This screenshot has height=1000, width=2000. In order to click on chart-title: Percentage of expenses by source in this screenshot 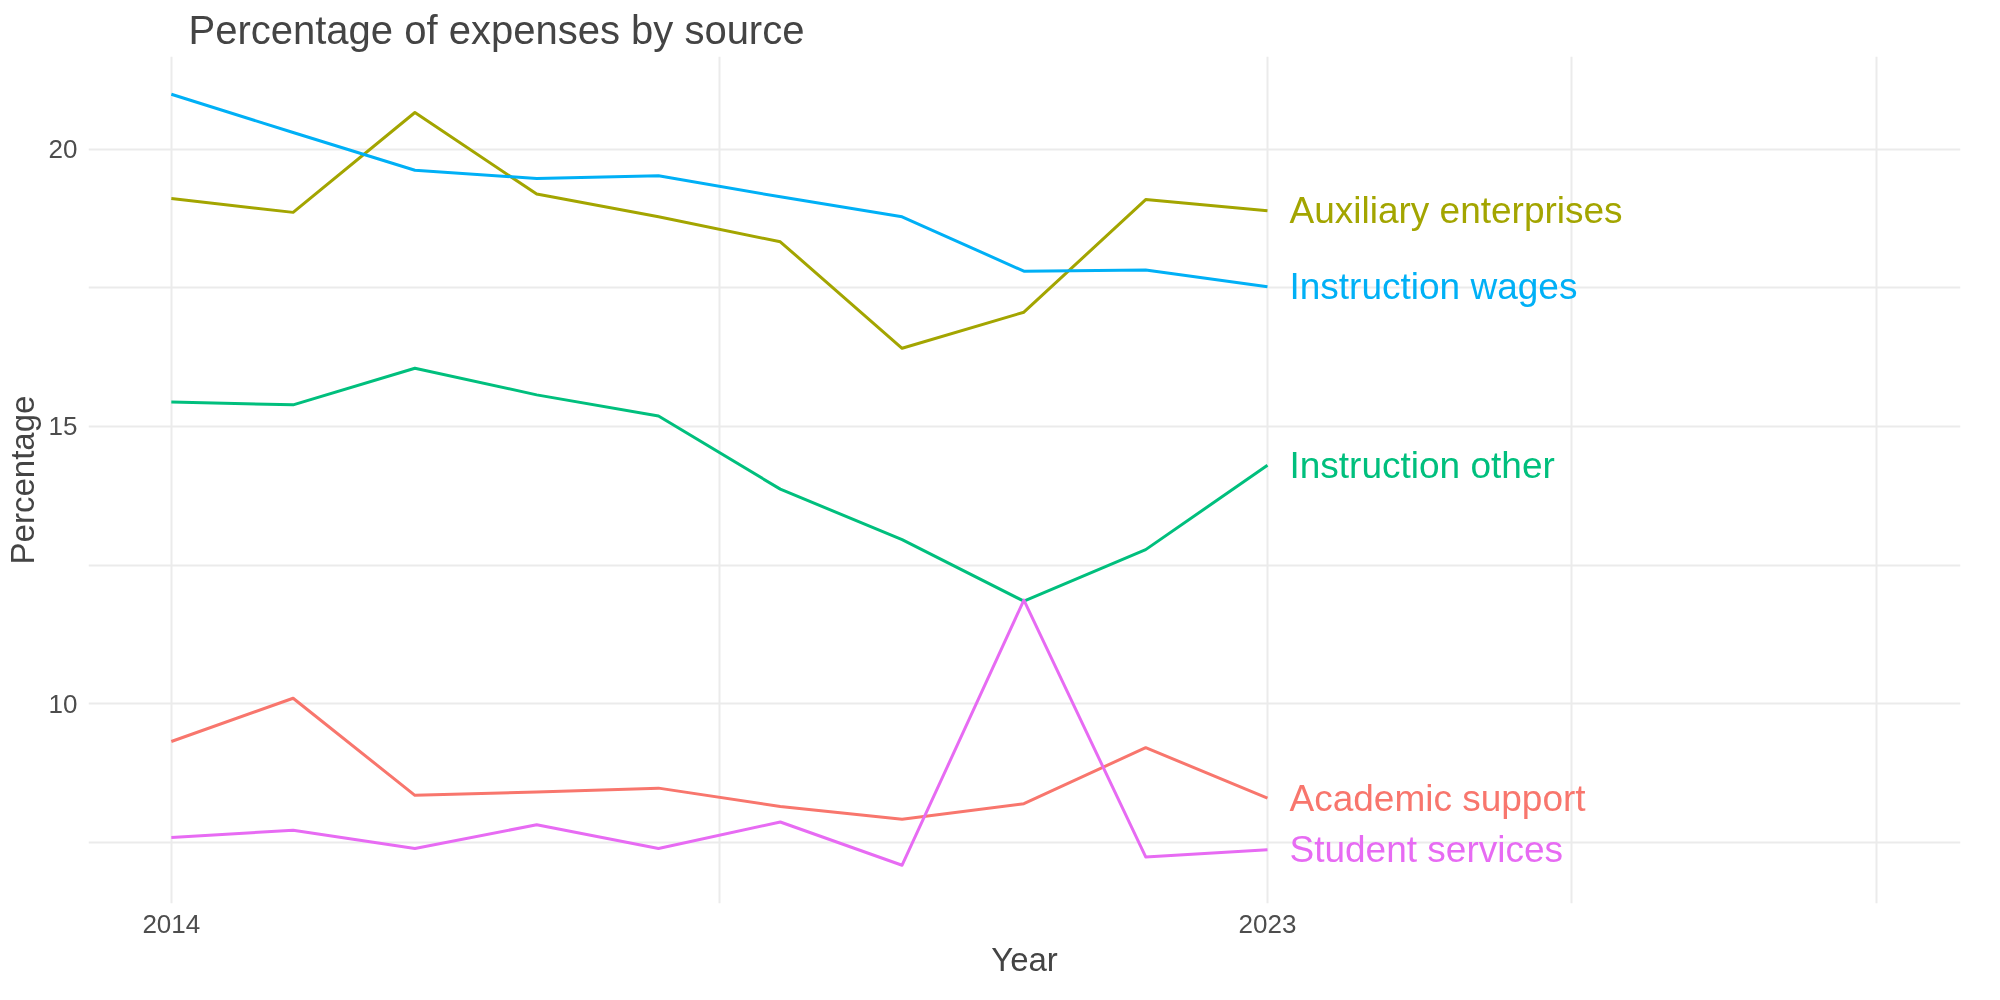, I will do `click(496, 29)`.